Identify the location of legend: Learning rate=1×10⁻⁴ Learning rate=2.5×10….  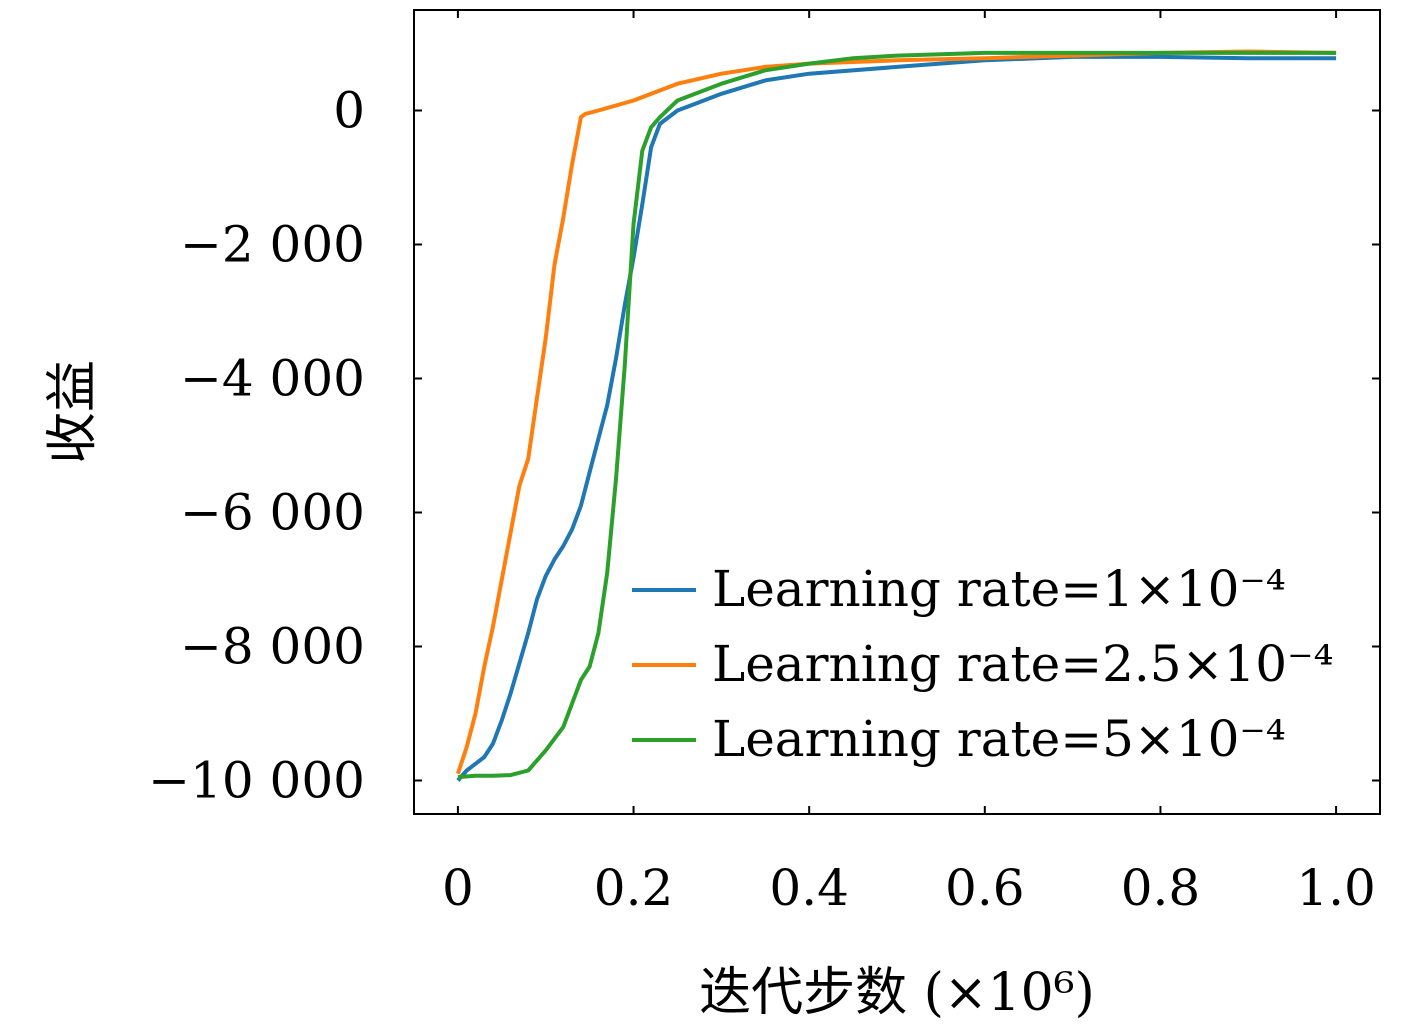
(983, 664).